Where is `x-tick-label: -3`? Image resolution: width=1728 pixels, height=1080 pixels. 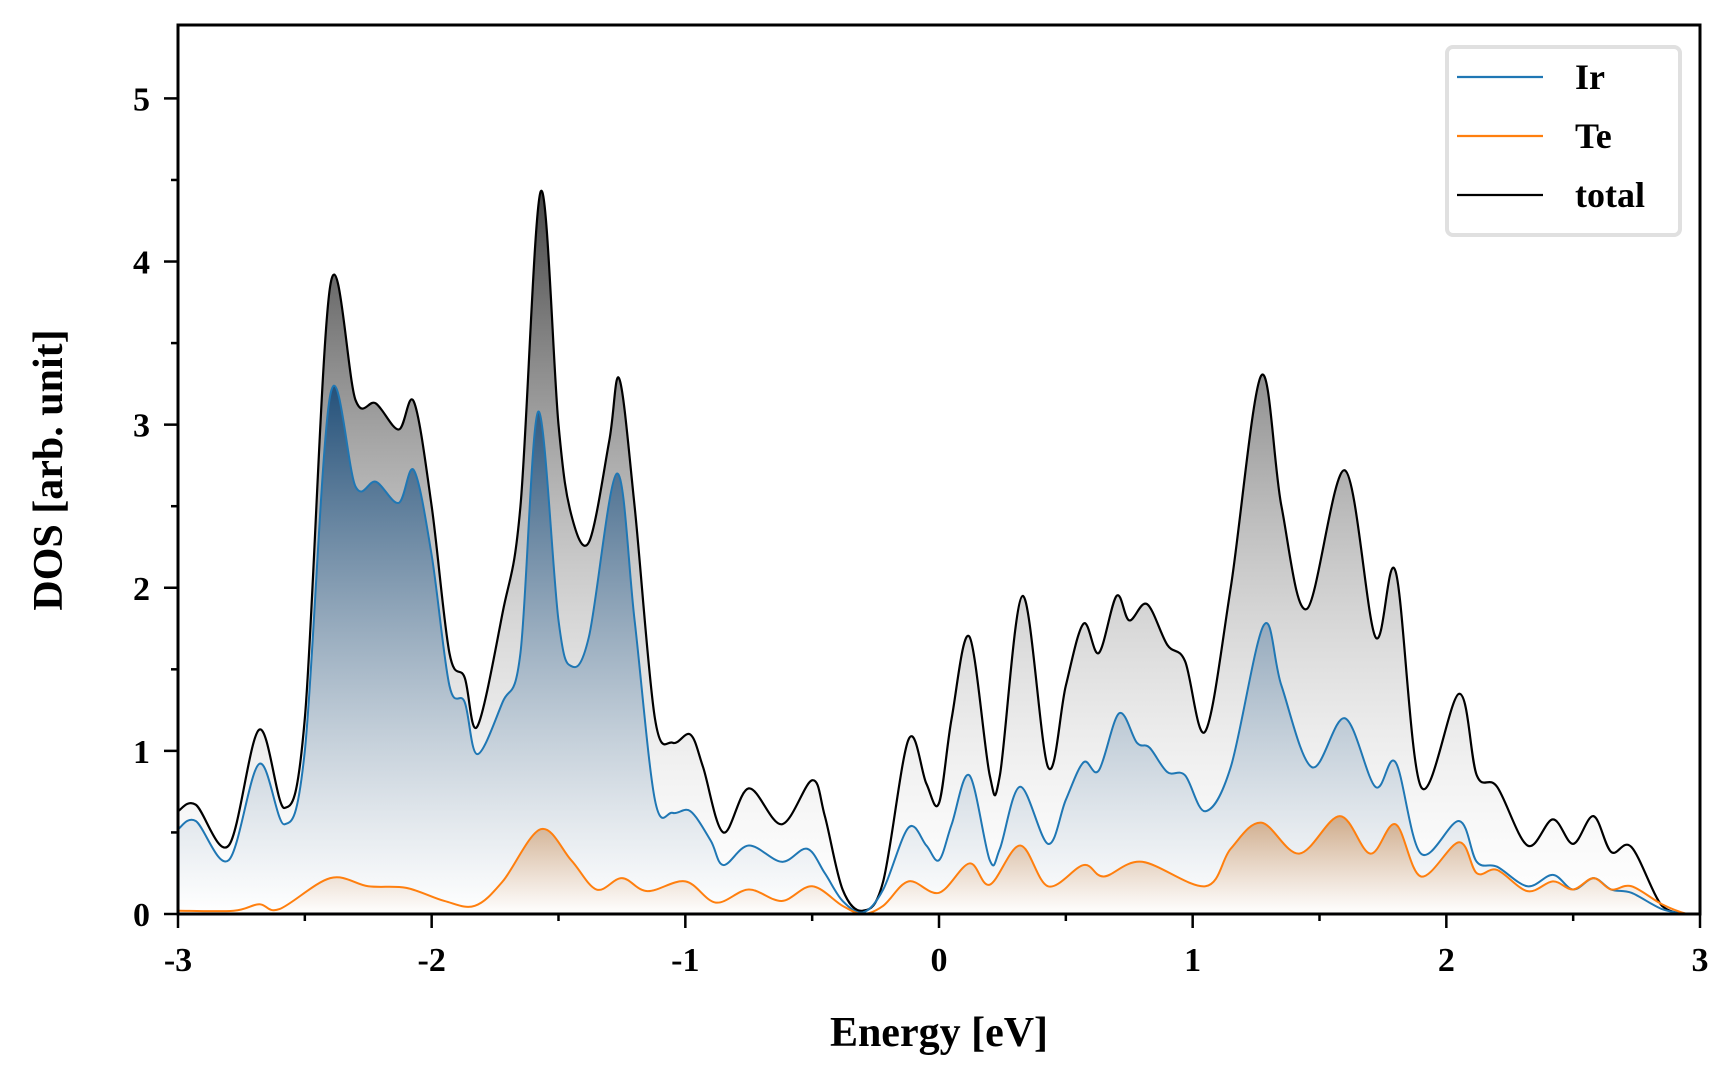
x-tick-label: -3 is located at coordinates (178, 960).